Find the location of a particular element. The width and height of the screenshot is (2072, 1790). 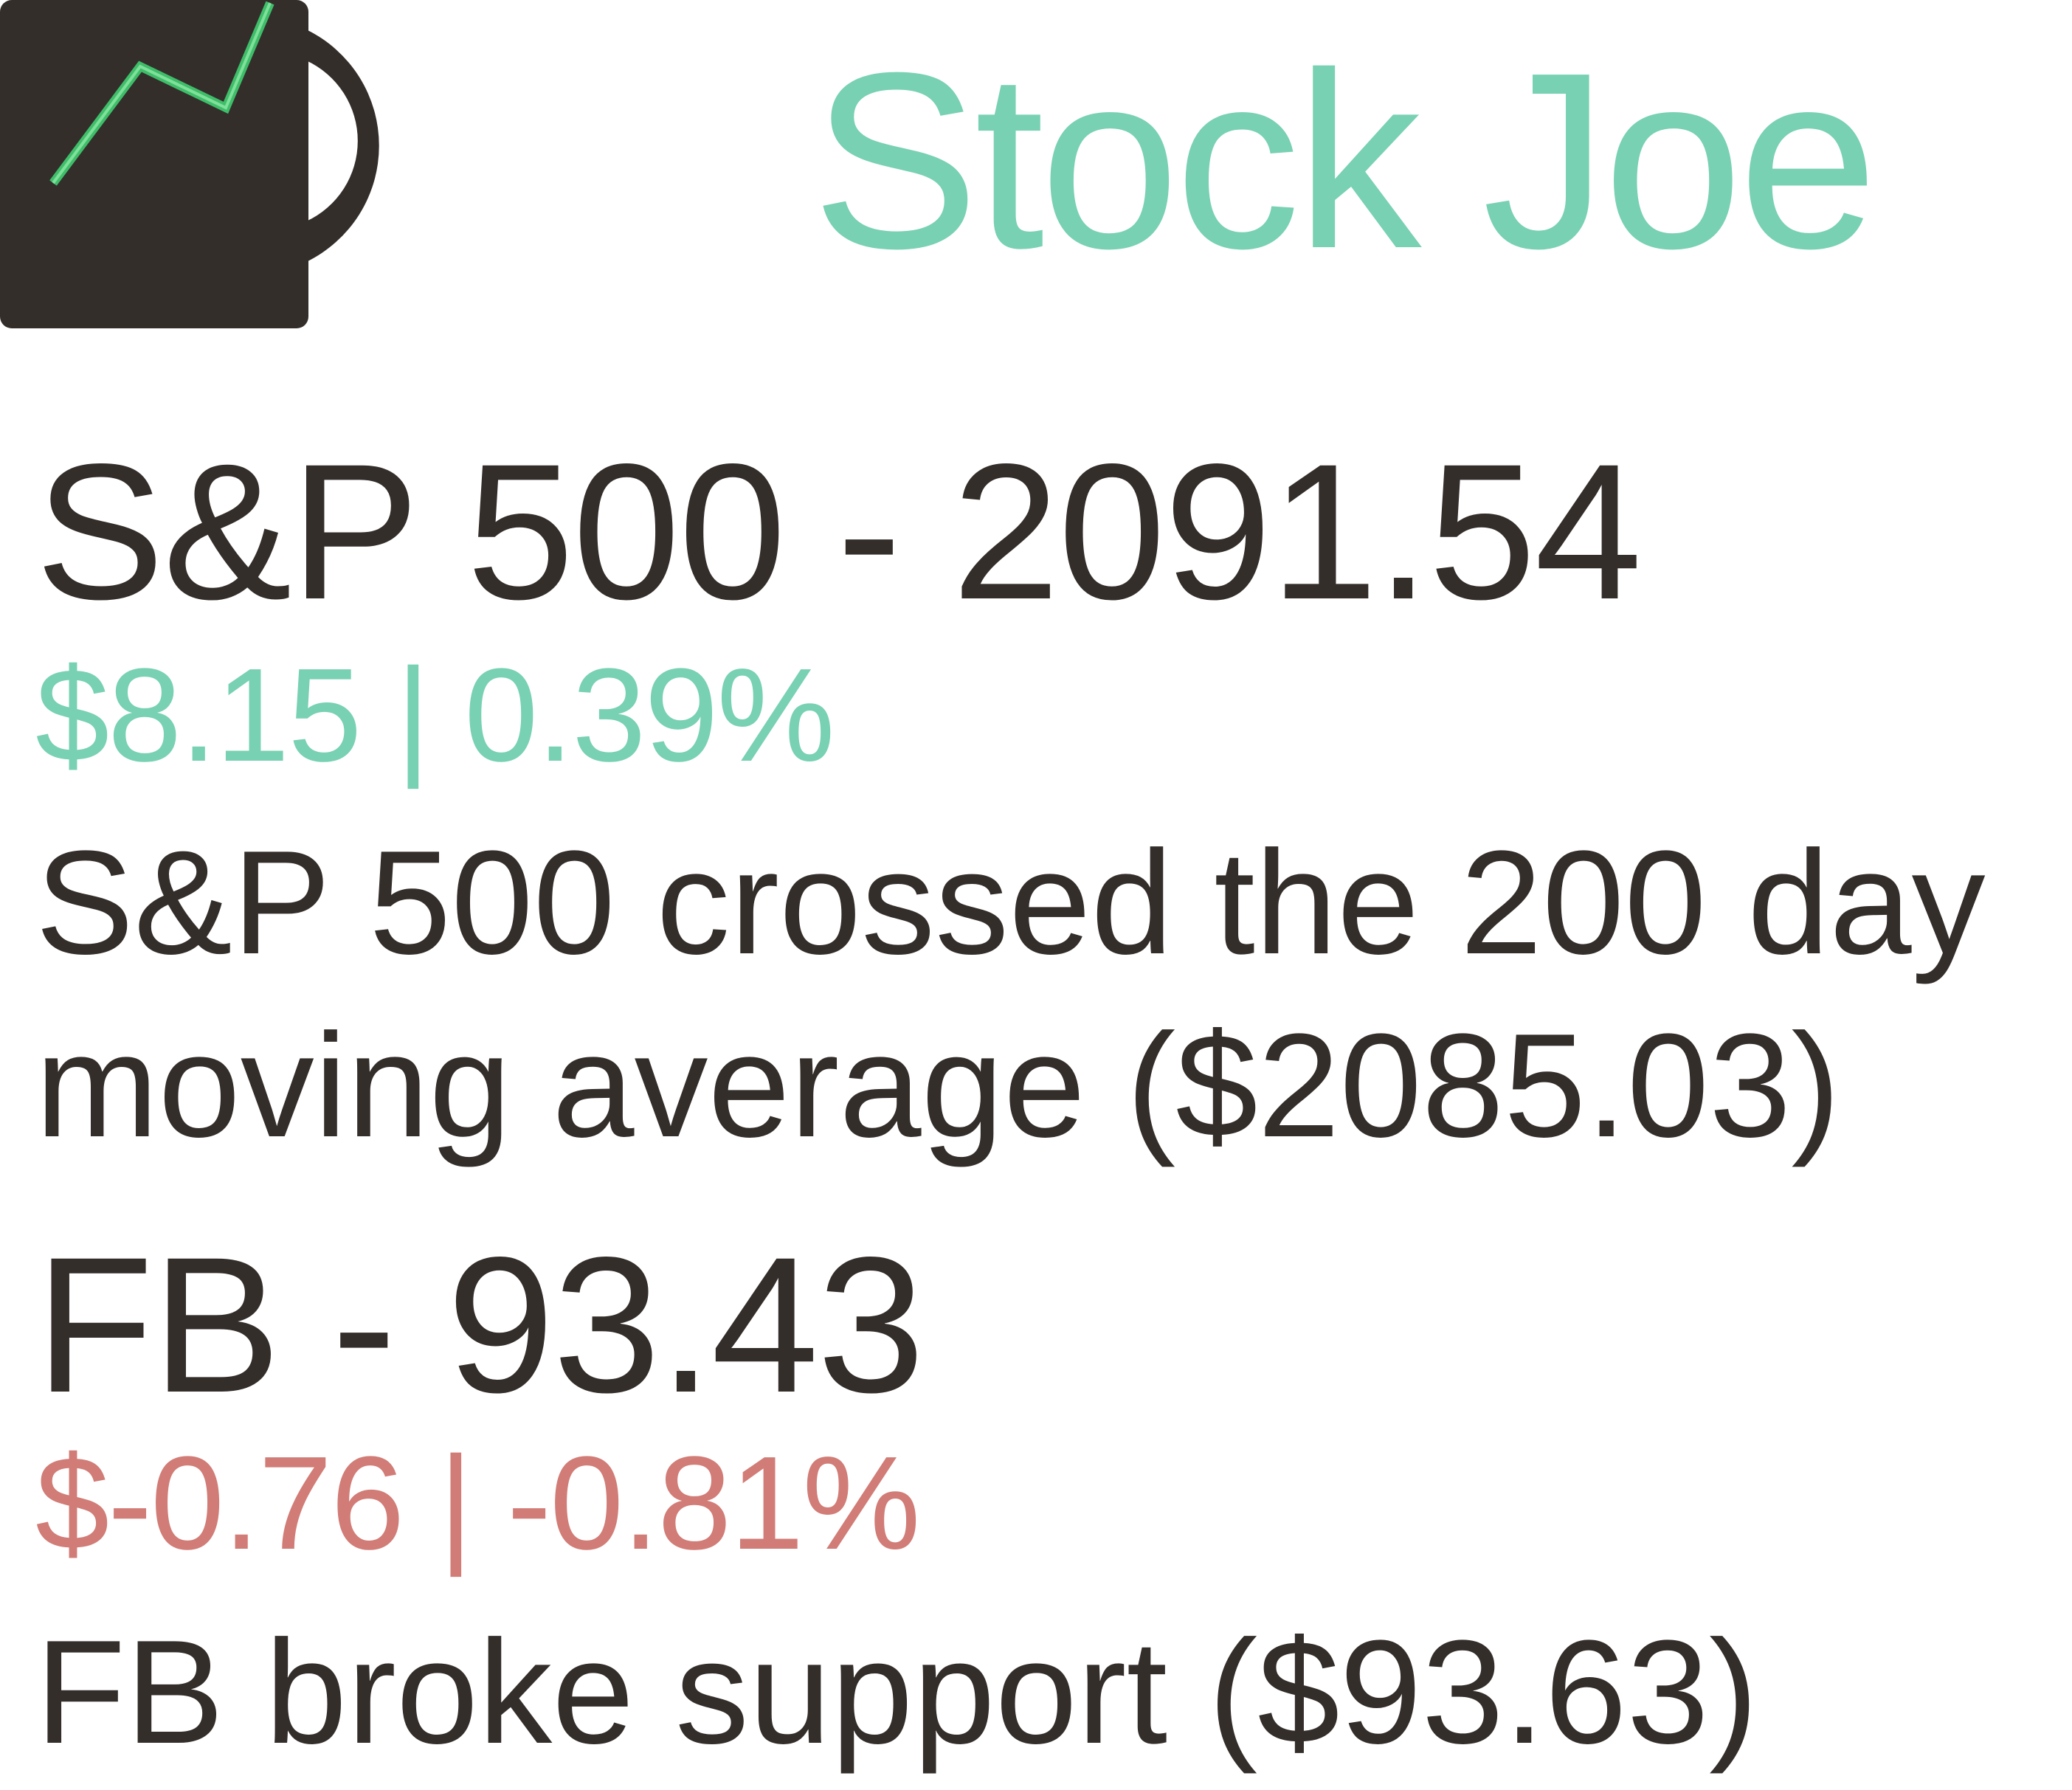

stock-note-line: moving average ($2085.03) is located at coordinates (937, 1085).